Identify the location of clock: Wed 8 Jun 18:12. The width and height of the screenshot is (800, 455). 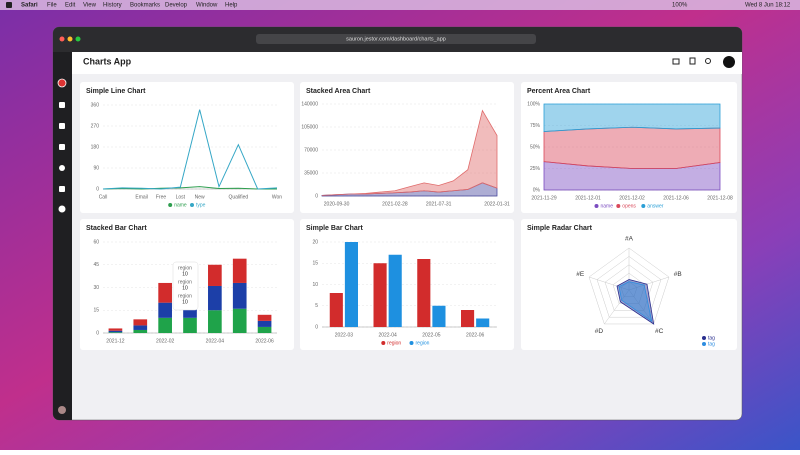
(768, 6).